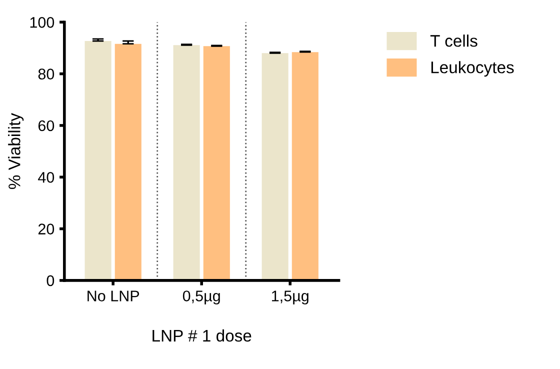 The width and height of the screenshot is (560, 369). Describe the element at coordinates (472, 69) in the screenshot. I see `legend-label: Leukocytes` at that location.